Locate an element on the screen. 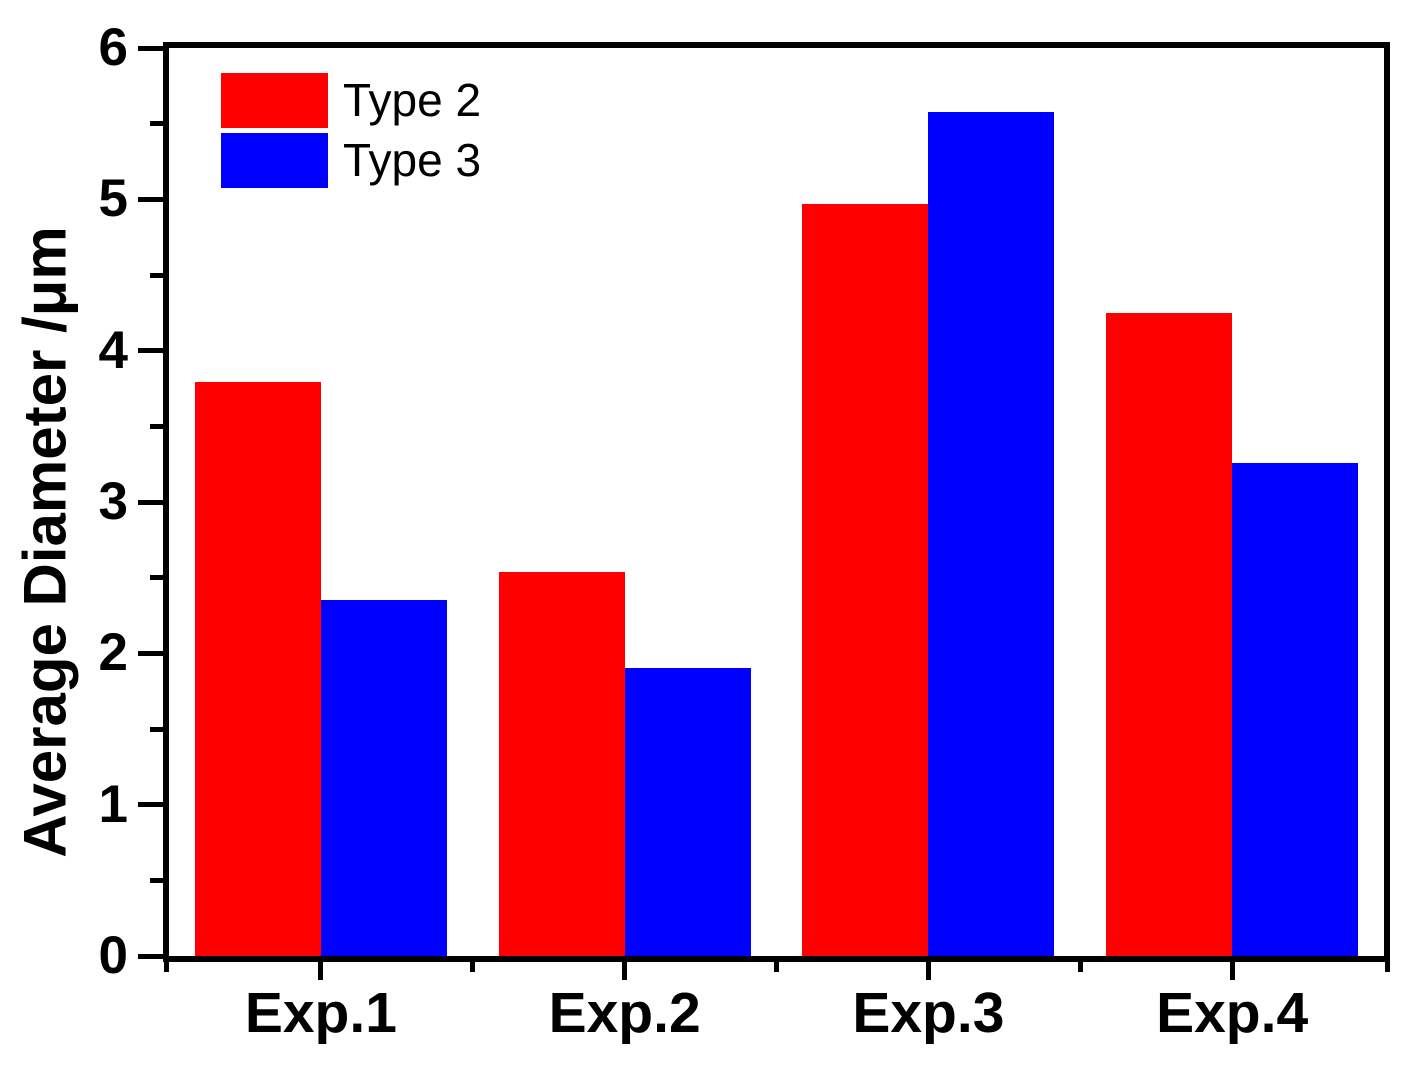  legend-item-type-3: Type 3 is located at coordinates (351, 160).